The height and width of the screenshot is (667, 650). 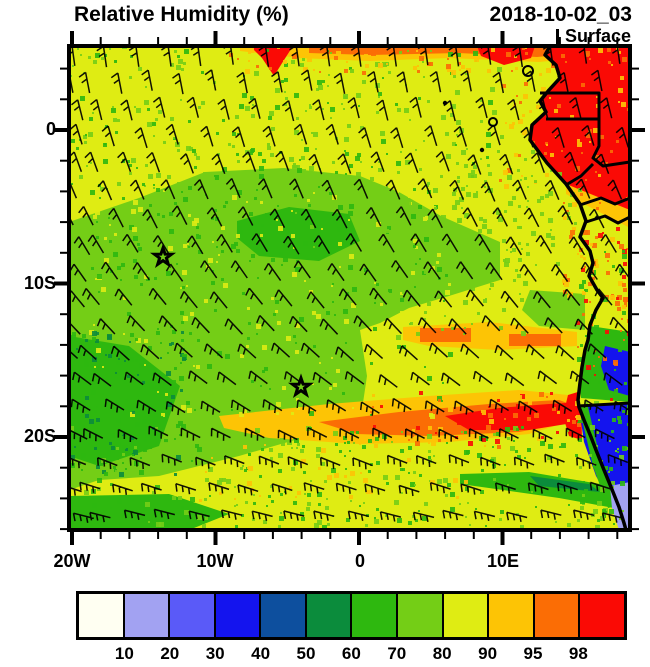 What do you see at coordinates (445, 335) in the screenshot?
I see `rh-region-midcoast-orange-core1` at bounding box center [445, 335].